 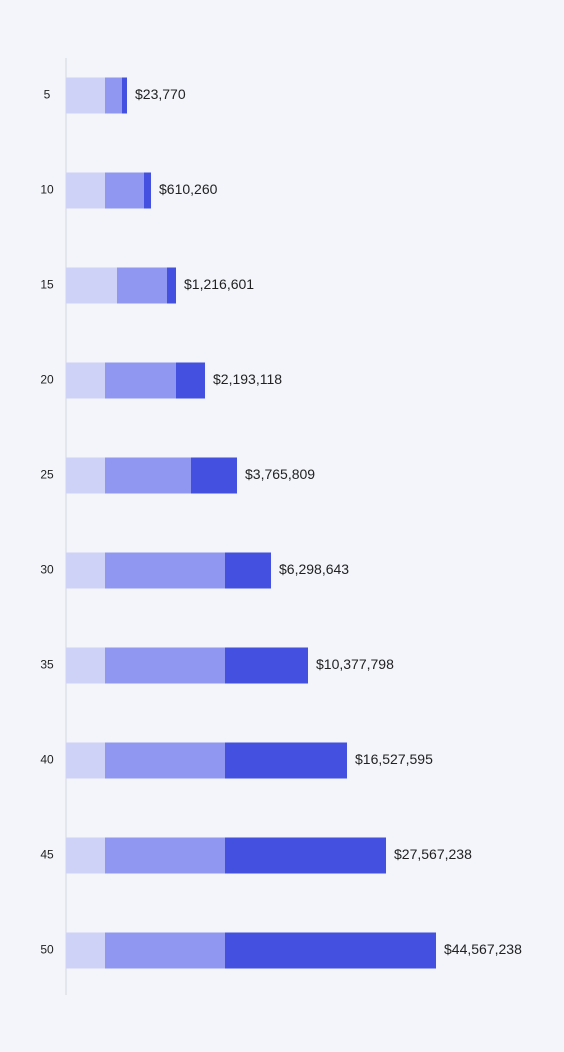 What do you see at coordinates (47, 190) in the screenshot?
I see `y-tick-label: 10` at bounding box center [47, 190].